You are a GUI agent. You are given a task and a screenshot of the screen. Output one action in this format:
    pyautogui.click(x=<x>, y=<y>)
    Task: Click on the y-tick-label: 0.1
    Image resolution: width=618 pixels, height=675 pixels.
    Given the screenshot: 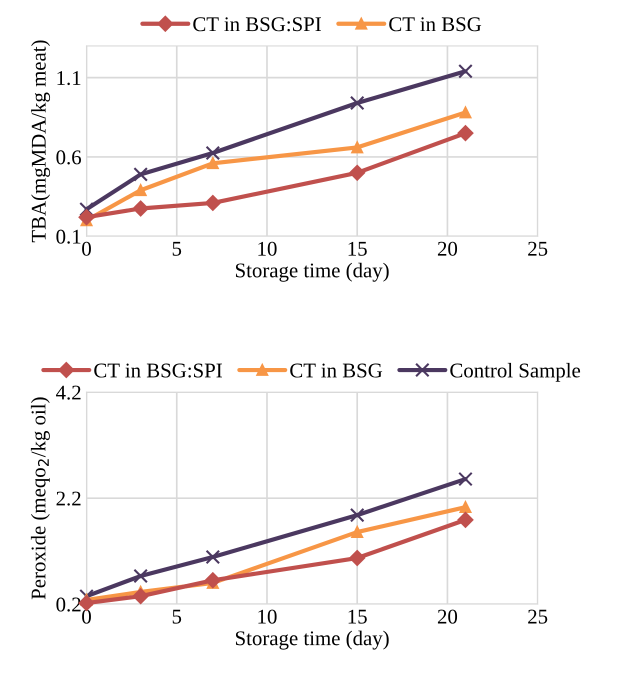 What is the action you would take?
    pyautogui.click(x=68, y=237)
    